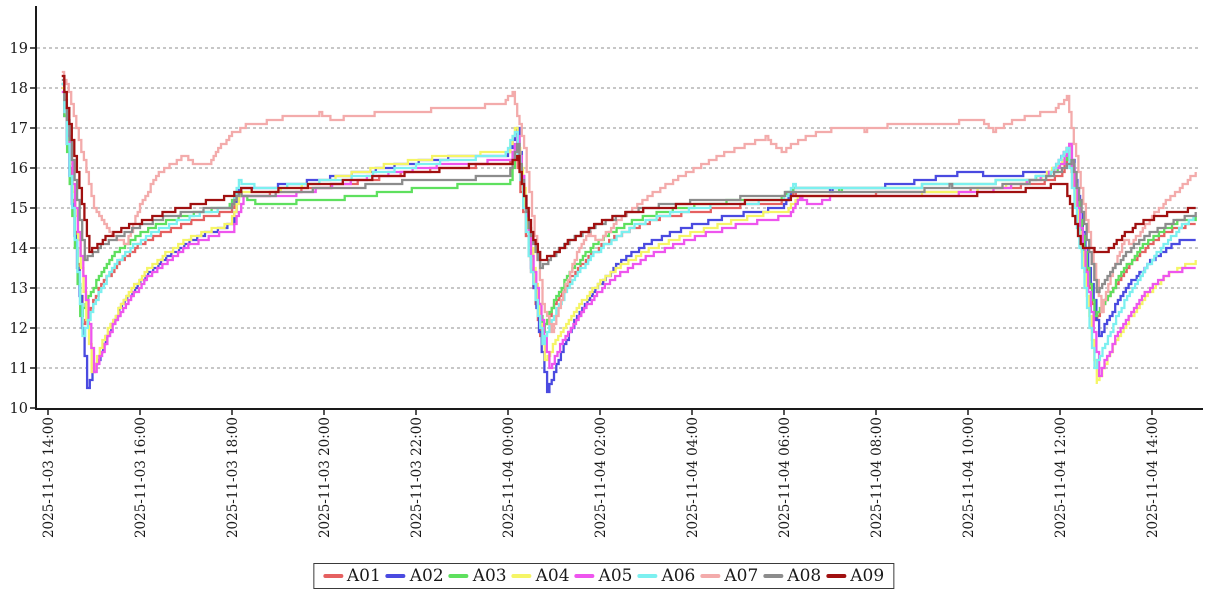  Describe the element at coordinates (19, 129) in the screenshot. I see `y-tick-label: 17` at that location.